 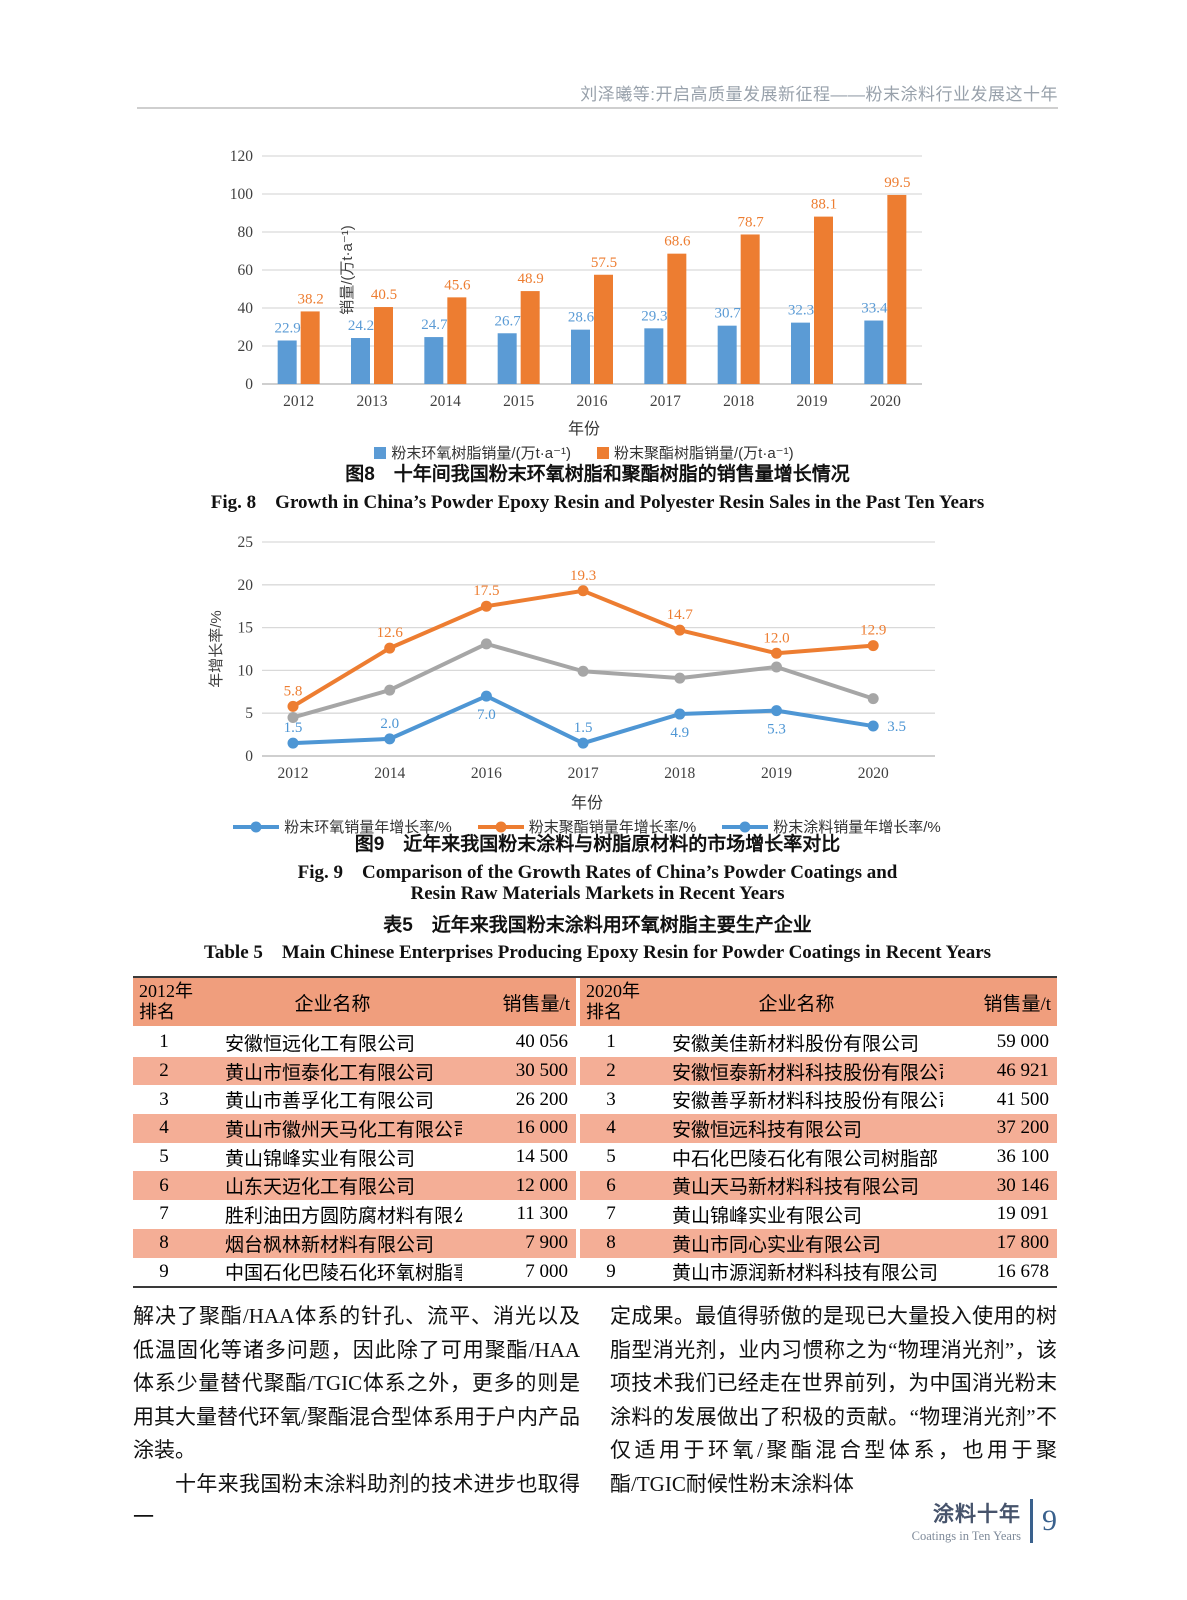 What do you see at coordinates (531, 279) in the screenshot?
I see `svg-text: 48.9` at bounding box center [531, 279].